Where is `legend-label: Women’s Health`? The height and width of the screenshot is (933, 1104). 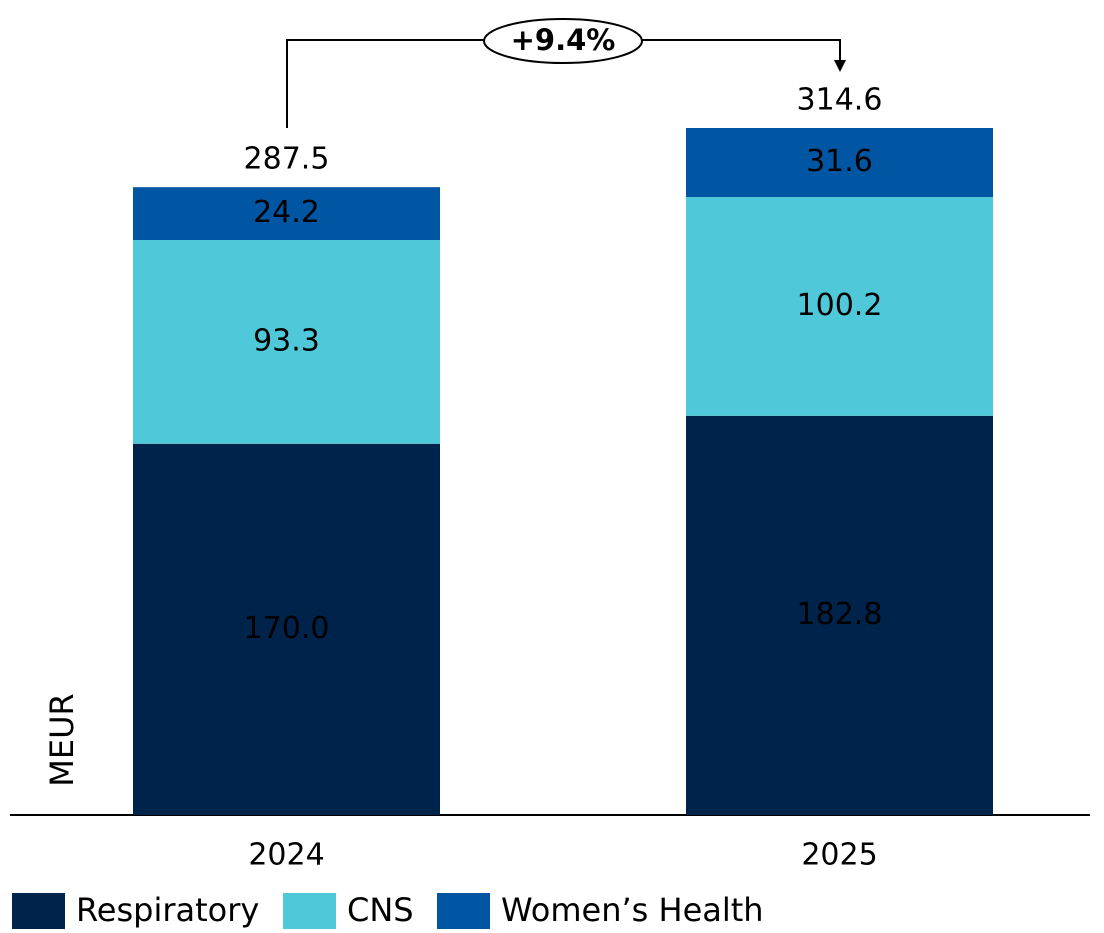
legend-label: Women’s Health is located at coordinates (632, 910).